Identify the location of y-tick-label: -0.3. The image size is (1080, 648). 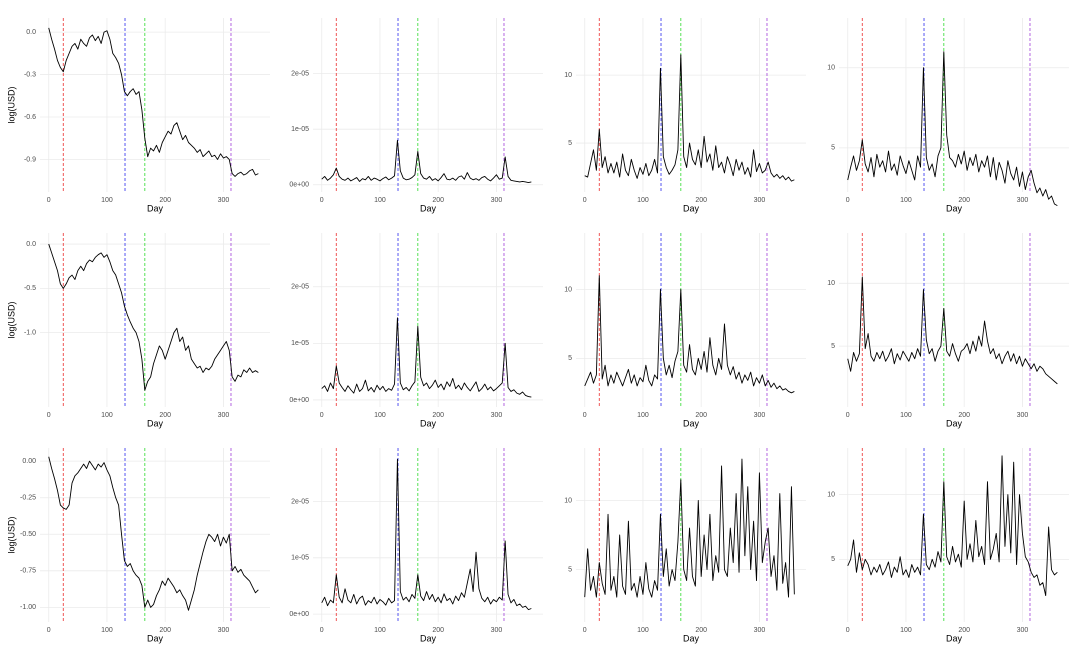
(30, 74).